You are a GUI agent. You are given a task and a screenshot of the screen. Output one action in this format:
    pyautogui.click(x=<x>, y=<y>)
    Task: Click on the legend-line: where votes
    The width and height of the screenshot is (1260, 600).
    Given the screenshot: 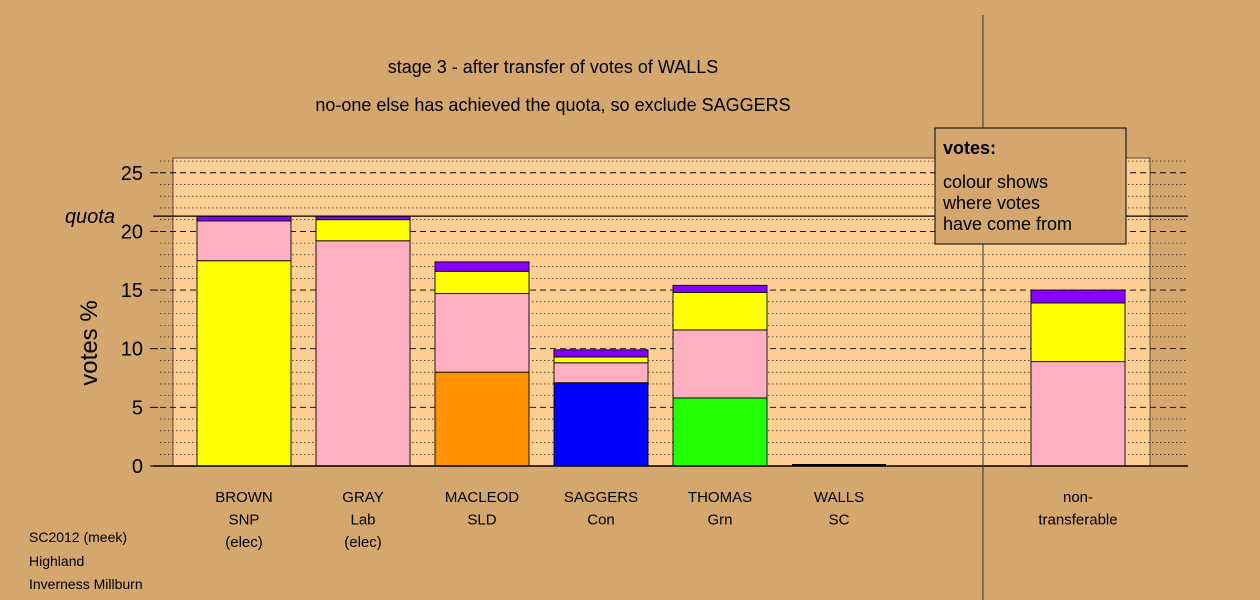 What is the action you would take?
    pyautogui.click(x=991, y=203)
    